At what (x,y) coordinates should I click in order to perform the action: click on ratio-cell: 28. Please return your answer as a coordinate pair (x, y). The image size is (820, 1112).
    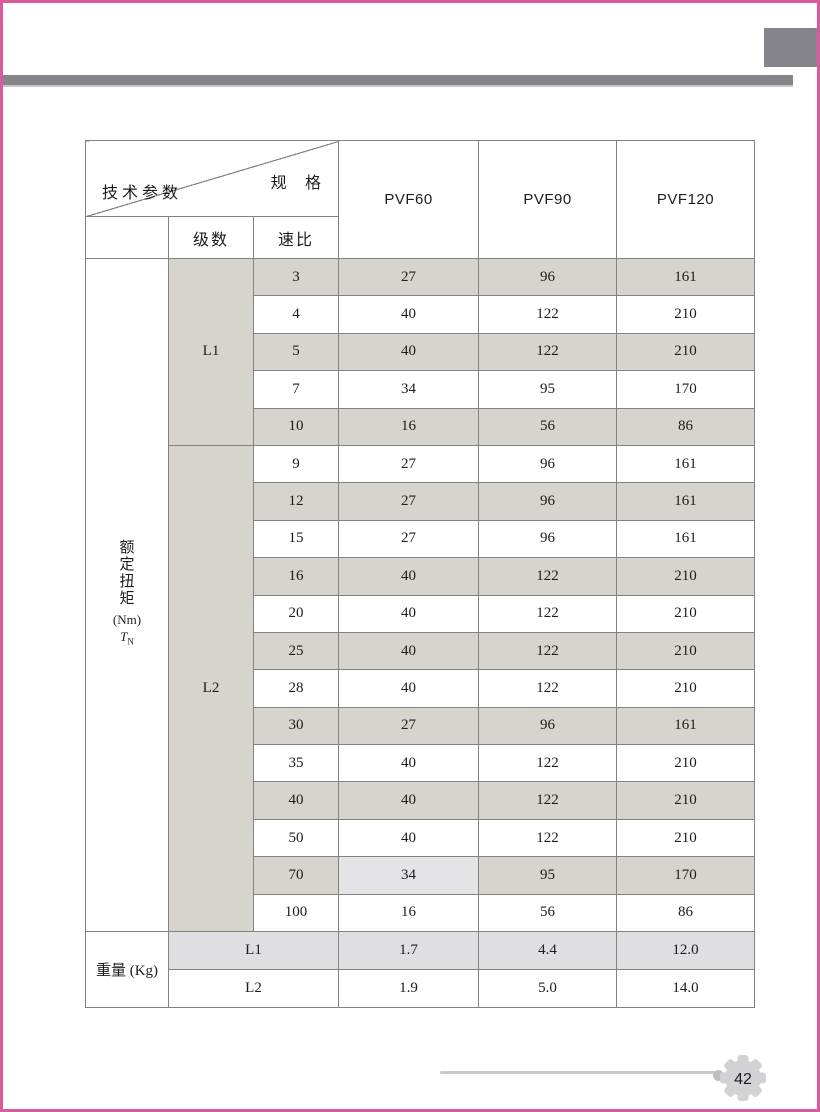
    Looking at the image, I should click on (296, 688).